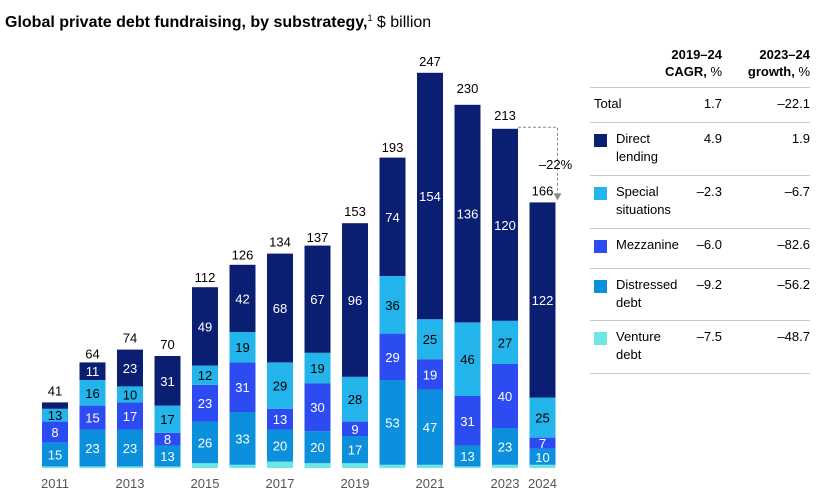  Describe the element at coordinates (633, 138) in the screenshot. I see `row-label: Direct` at that location.